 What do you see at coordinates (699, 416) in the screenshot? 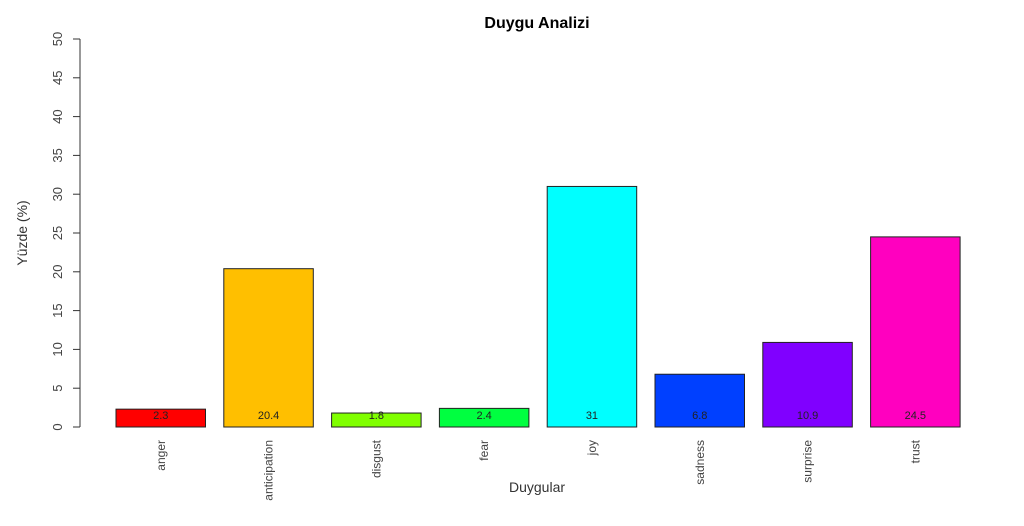
I see `bar-value-label: 6.8` at bounding box center [699, 416].